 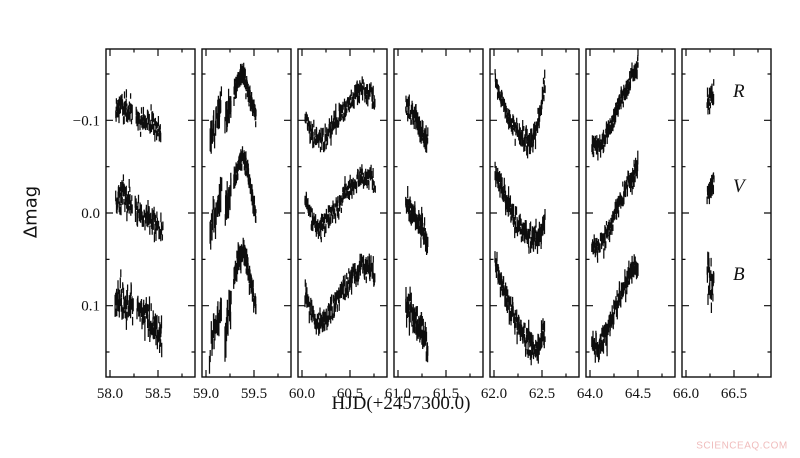 What do you see at coordinates (738, 275) in the screenshot?
I see `band-label-B: B` at bounding box center [738, 275].